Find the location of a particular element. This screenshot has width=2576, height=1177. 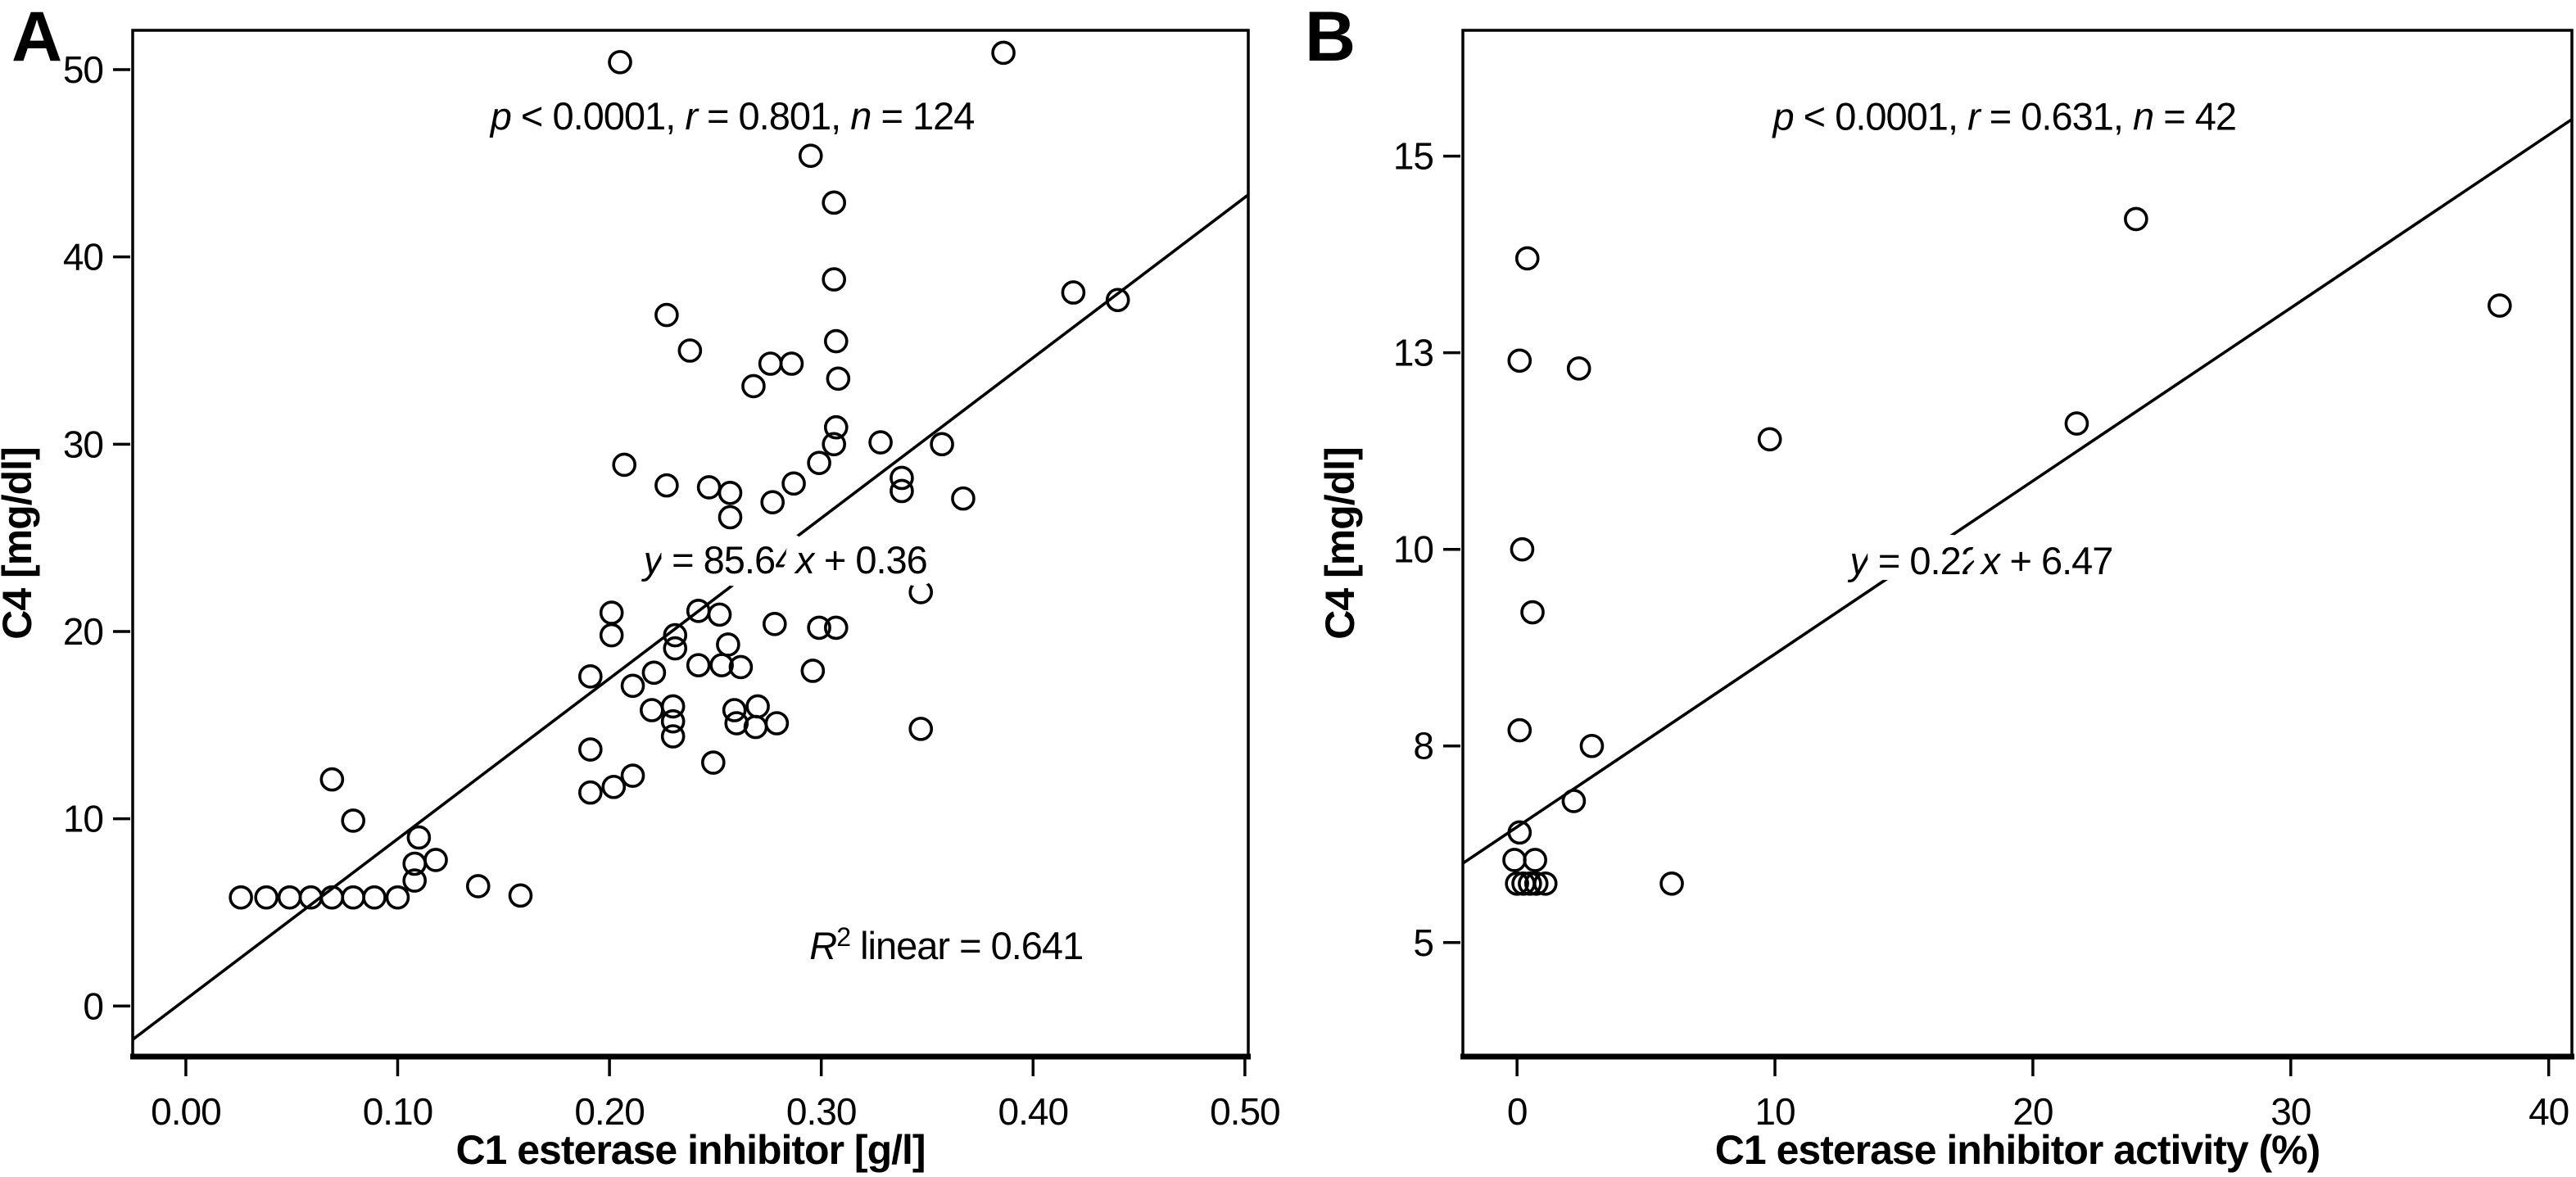

panel-b-stats-annotation: p < 0.0001, r = 0.631, n = 42 is located at coordinates (2003, 116).